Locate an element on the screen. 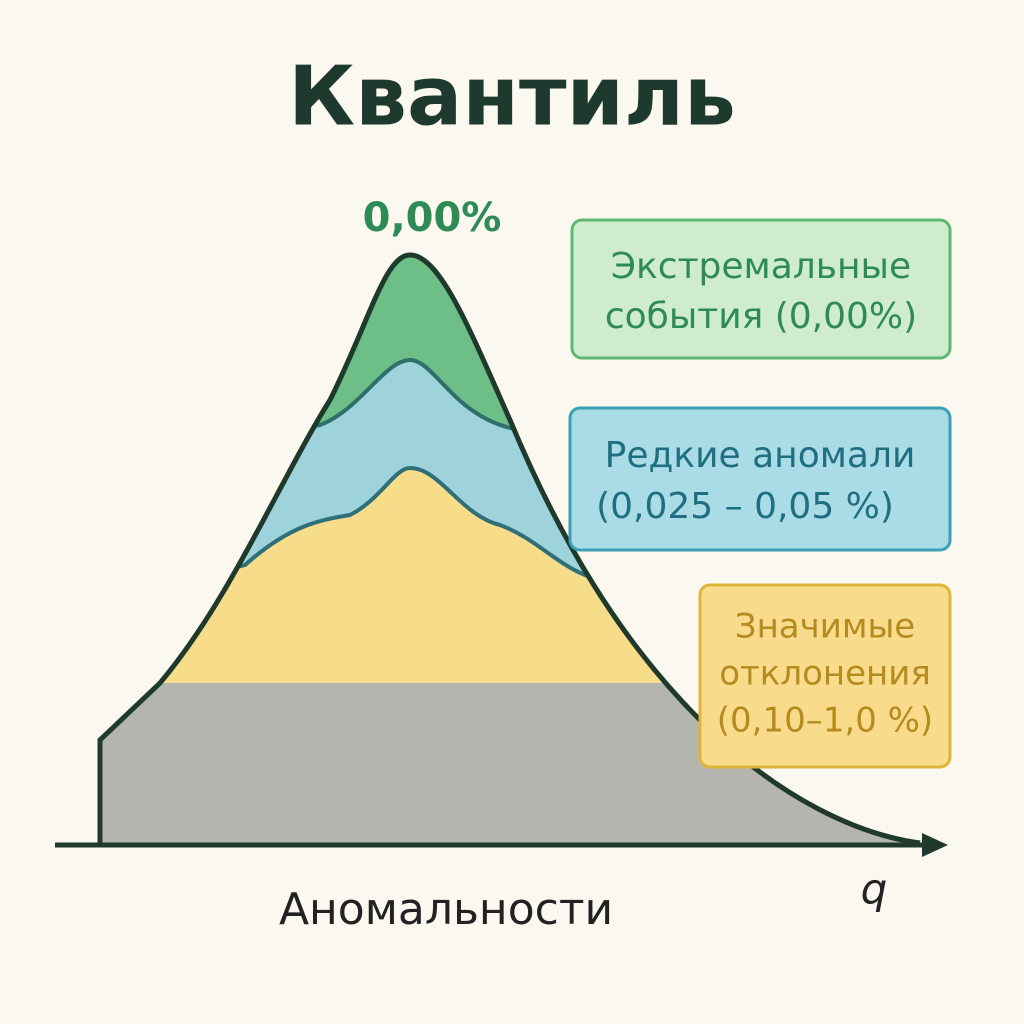 The image size is (1024, 1024). legend-text: (0,025 – 0,05 %) is located at coordinates (745, 506).